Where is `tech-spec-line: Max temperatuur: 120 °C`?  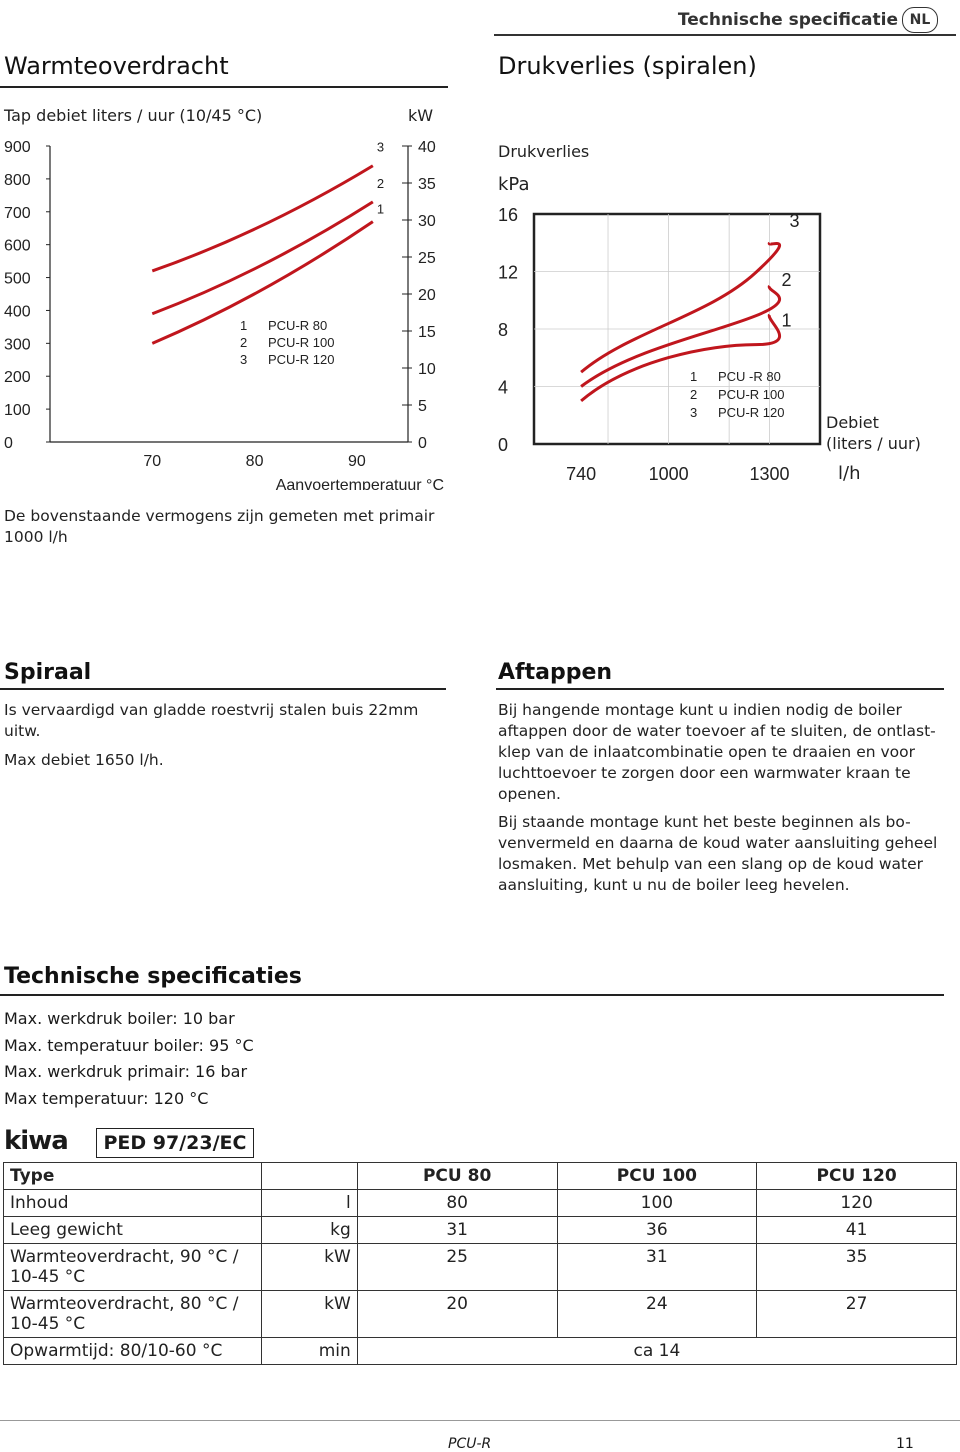 tech-spec-line: Max temperatuur: 120 °C is located at coordinates (106, 1098).